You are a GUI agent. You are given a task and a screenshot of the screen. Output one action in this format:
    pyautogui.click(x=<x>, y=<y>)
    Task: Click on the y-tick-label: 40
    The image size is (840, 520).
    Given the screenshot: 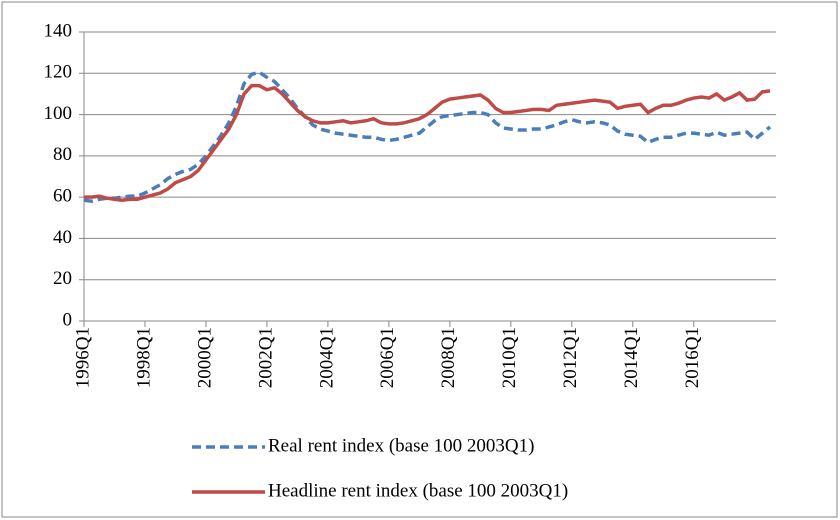 What is the action you would take?
    pyautogui.click(x=62, y=237)
    